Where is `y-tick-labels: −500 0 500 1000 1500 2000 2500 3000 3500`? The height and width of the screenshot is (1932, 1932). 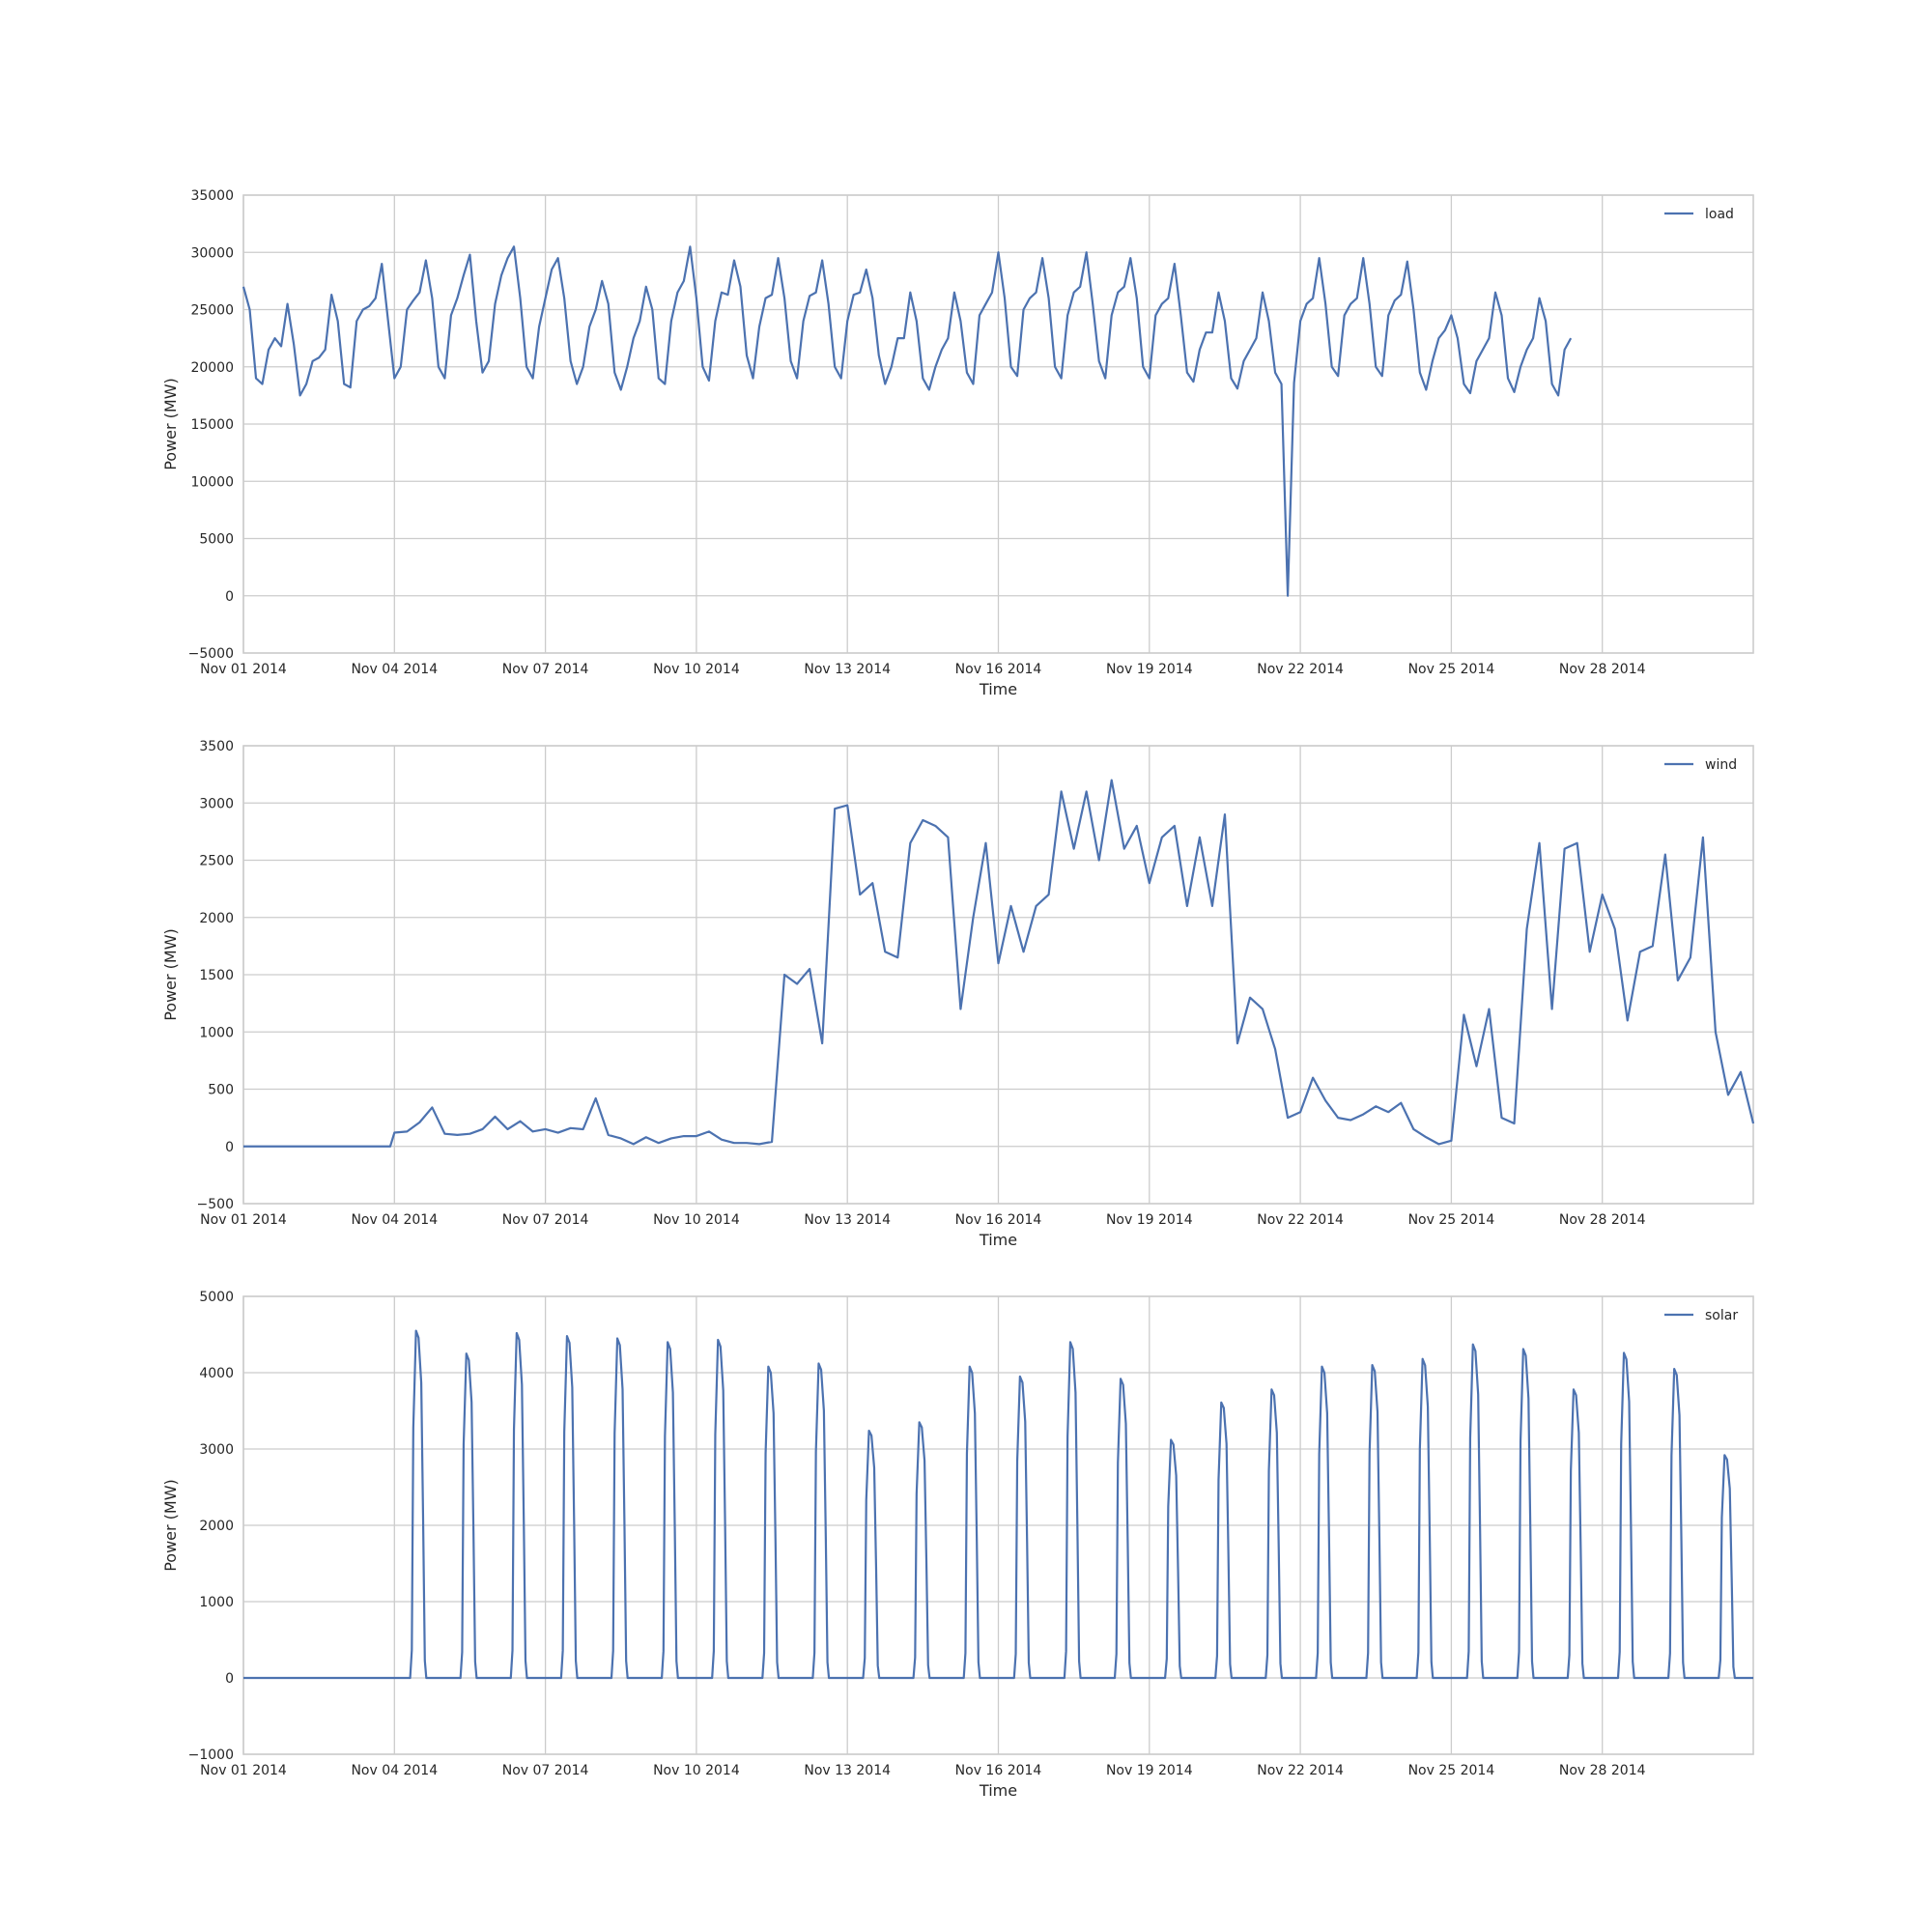 y-tick-labels: −500 0 500 1000 1500 2000 2500 3000 3500 is located at coordinates (215, 975).